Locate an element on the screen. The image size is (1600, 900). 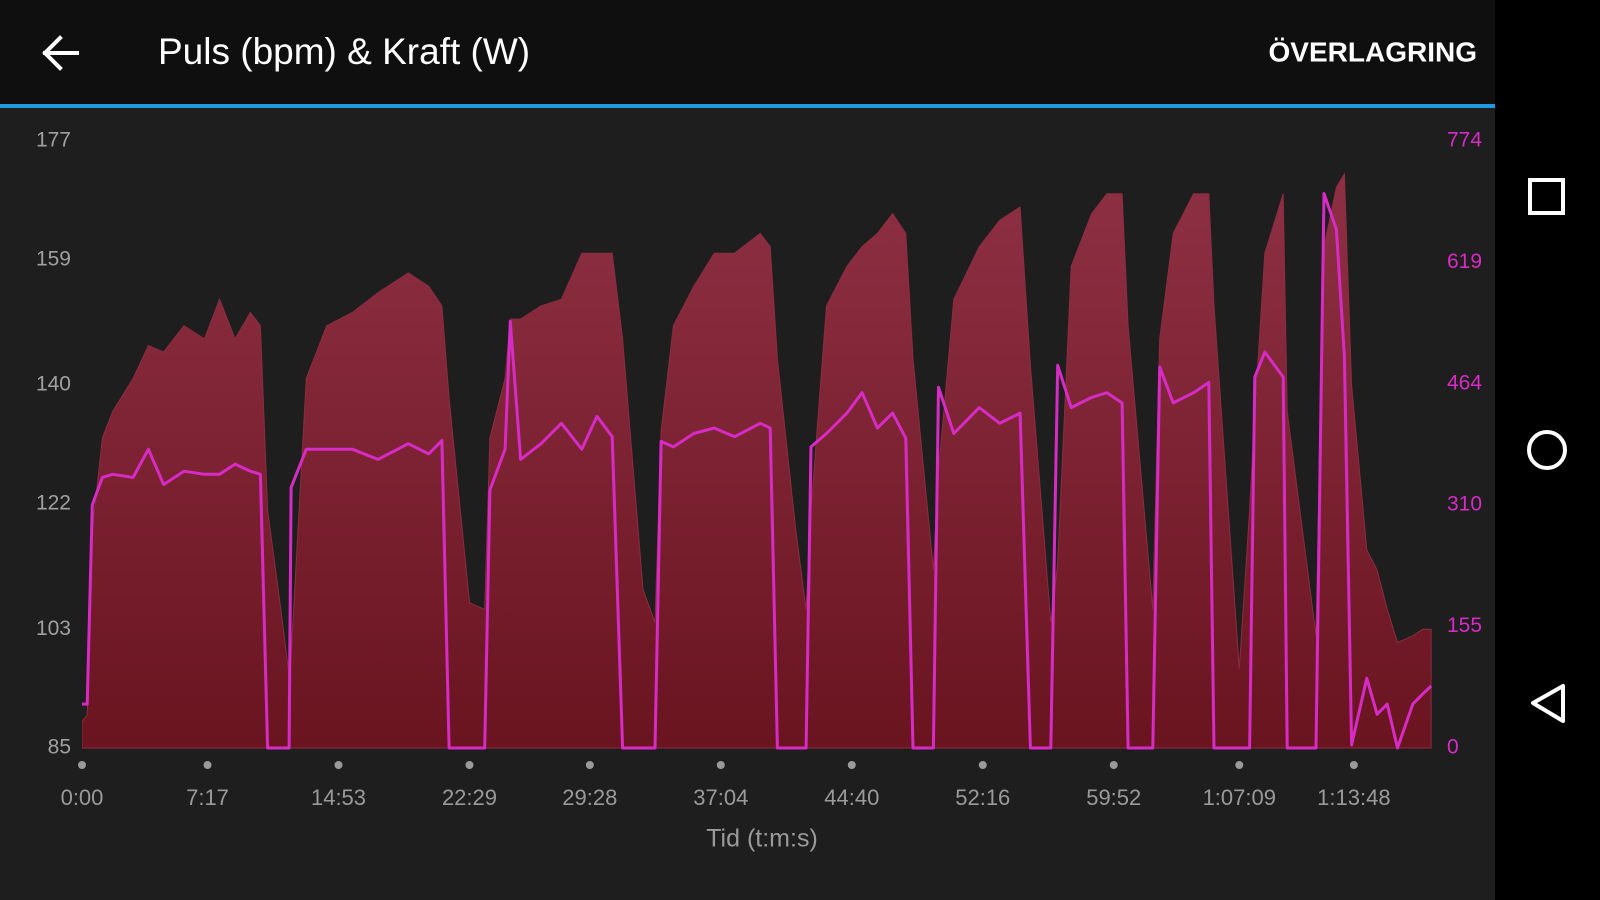
y2-tick-label: 0 is located at coordinates (1453, 747).